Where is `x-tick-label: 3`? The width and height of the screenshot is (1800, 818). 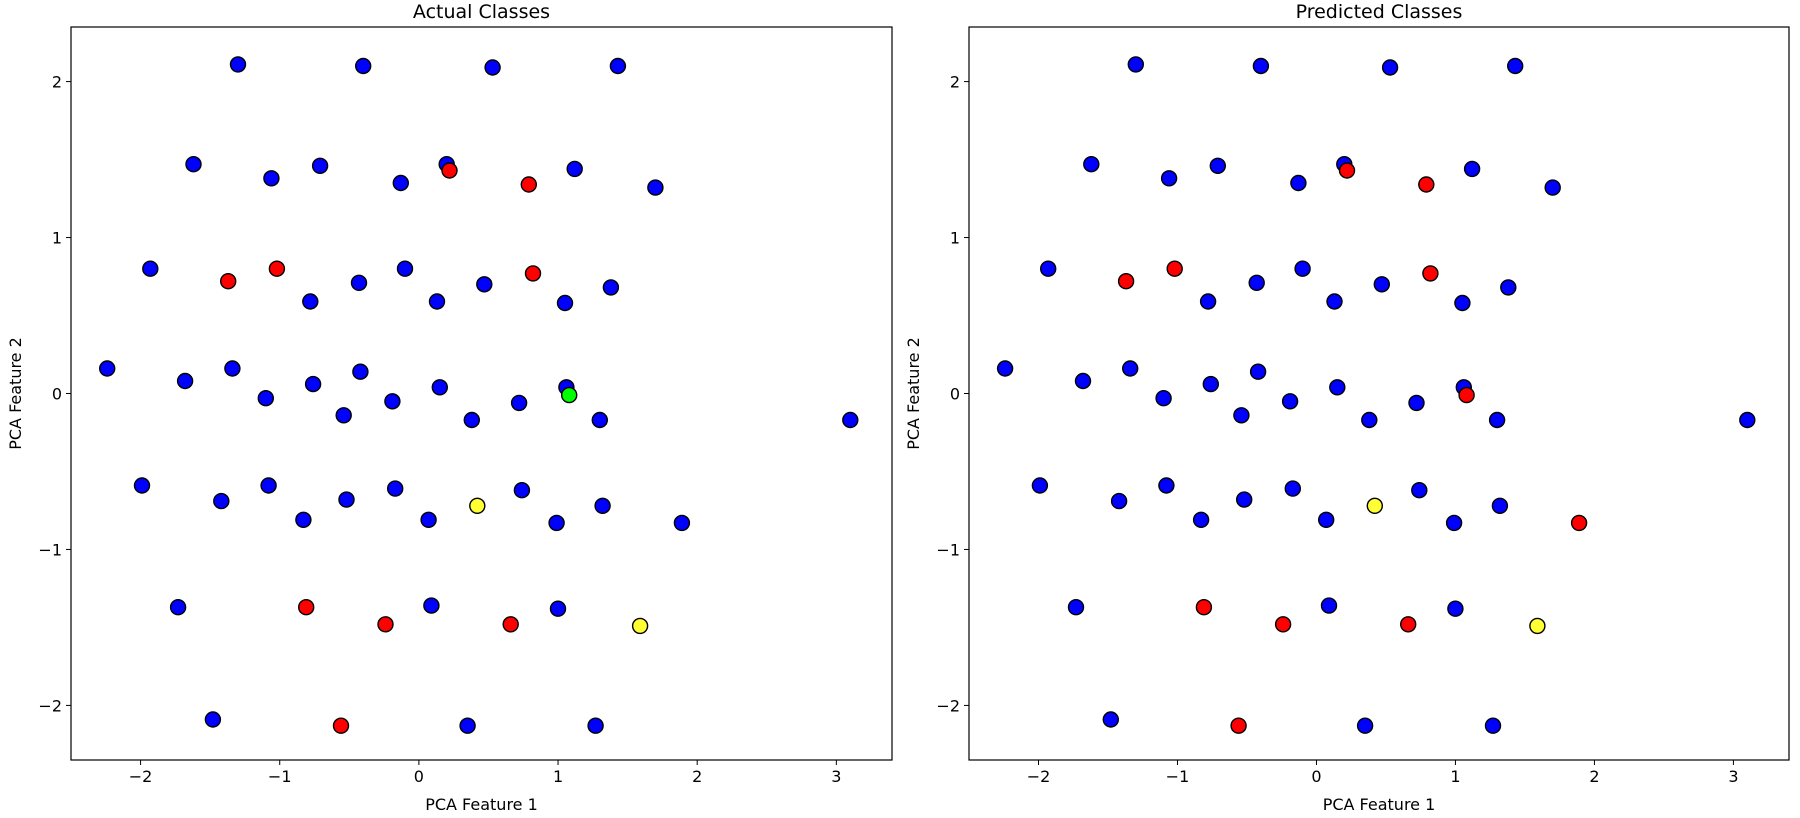
x-tick-label: 3 is located at coordinates (1733, 776).